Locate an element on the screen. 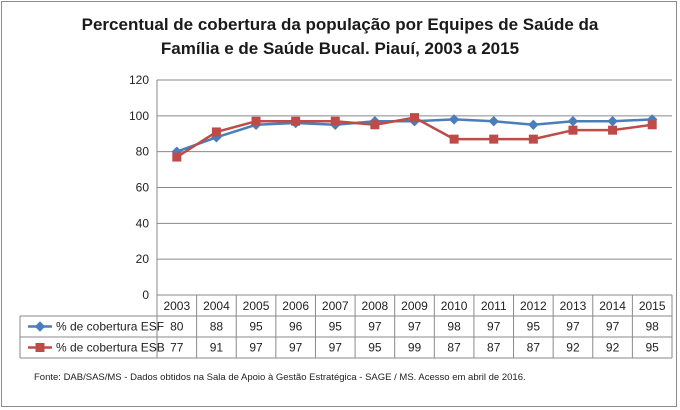  series-1-point-2013 is located at coordinates (573, 130).